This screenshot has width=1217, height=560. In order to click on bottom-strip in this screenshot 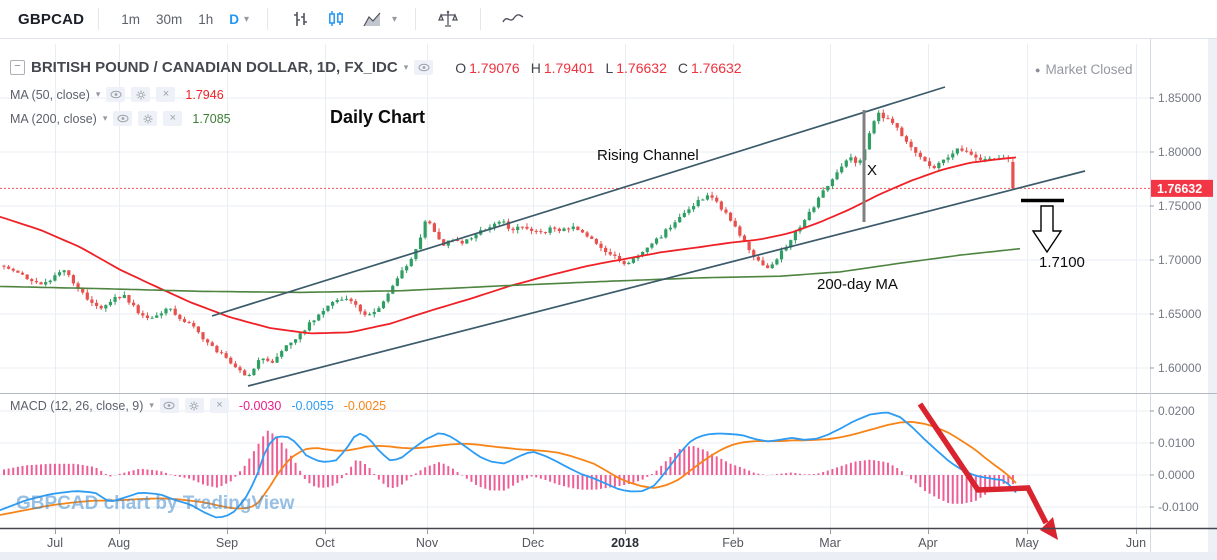, I will do `click(608, 556)`.